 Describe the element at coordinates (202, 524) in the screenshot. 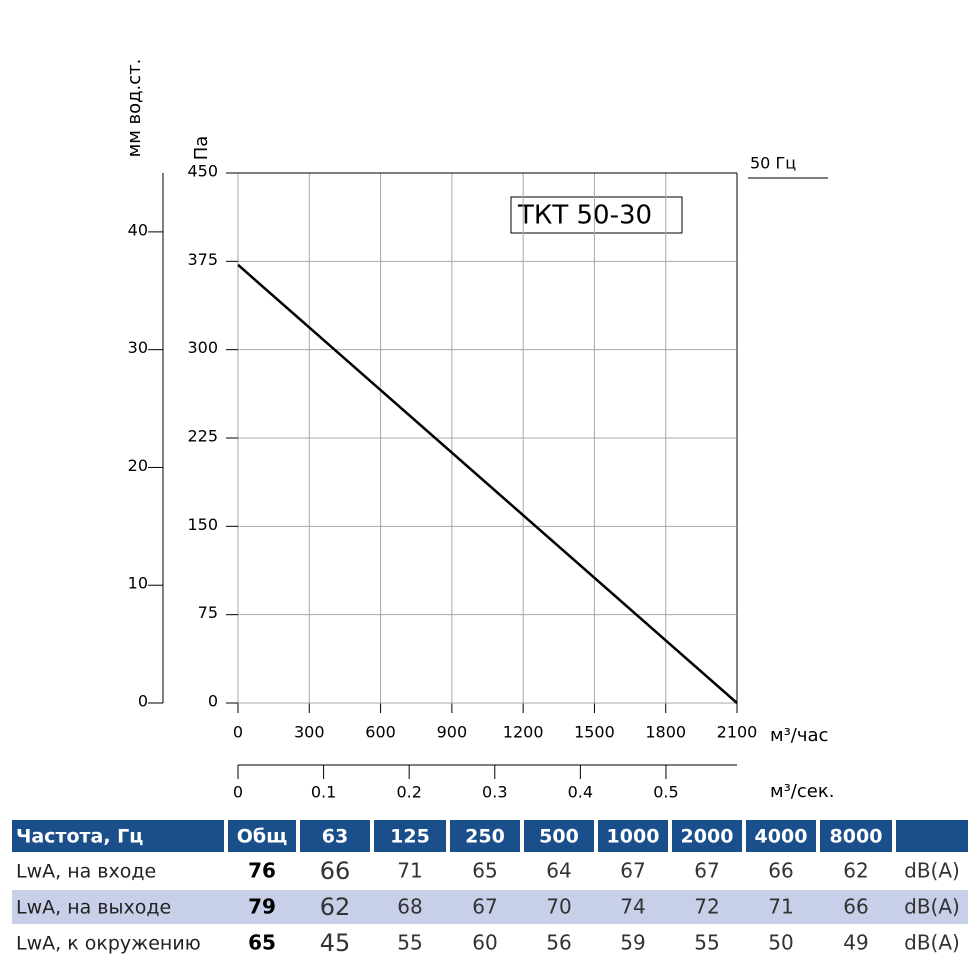

I see `y-tick-label: 150` at that location.